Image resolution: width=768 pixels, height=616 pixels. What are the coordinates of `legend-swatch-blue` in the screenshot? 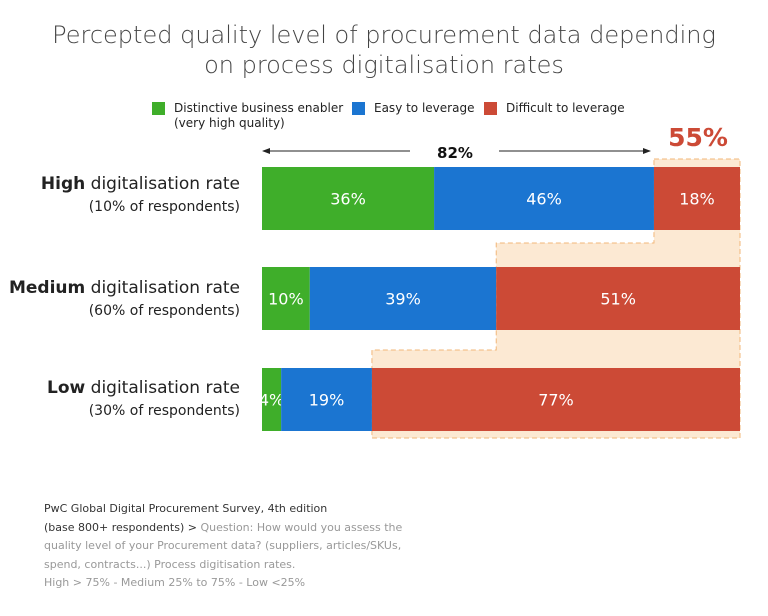 It's located at (358, 108).